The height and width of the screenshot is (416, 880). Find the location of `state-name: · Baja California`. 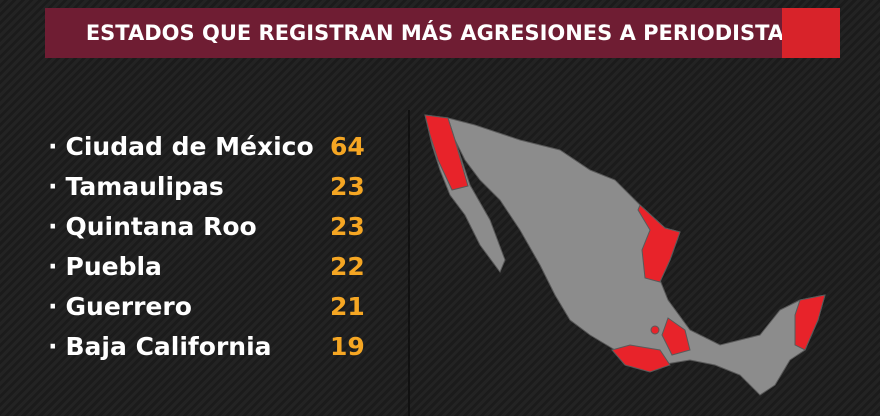

state-name: · Baja California is located at coordinates (160, 347).